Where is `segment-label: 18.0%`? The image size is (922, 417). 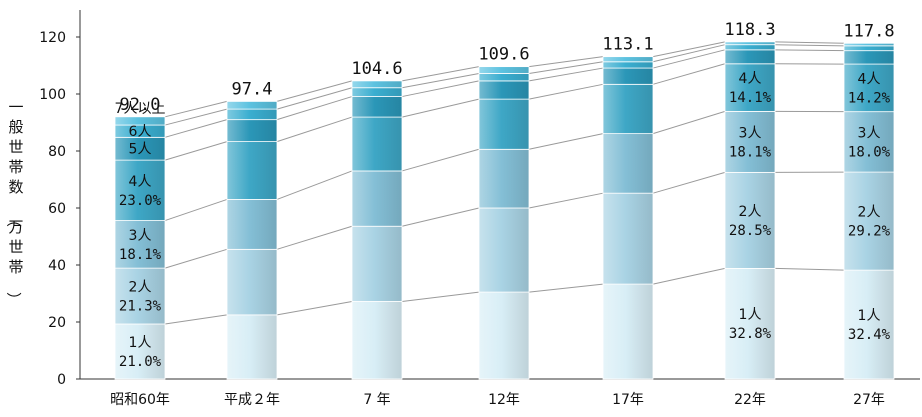
segment-label: 18.0% is located at coordinates (869, 152).